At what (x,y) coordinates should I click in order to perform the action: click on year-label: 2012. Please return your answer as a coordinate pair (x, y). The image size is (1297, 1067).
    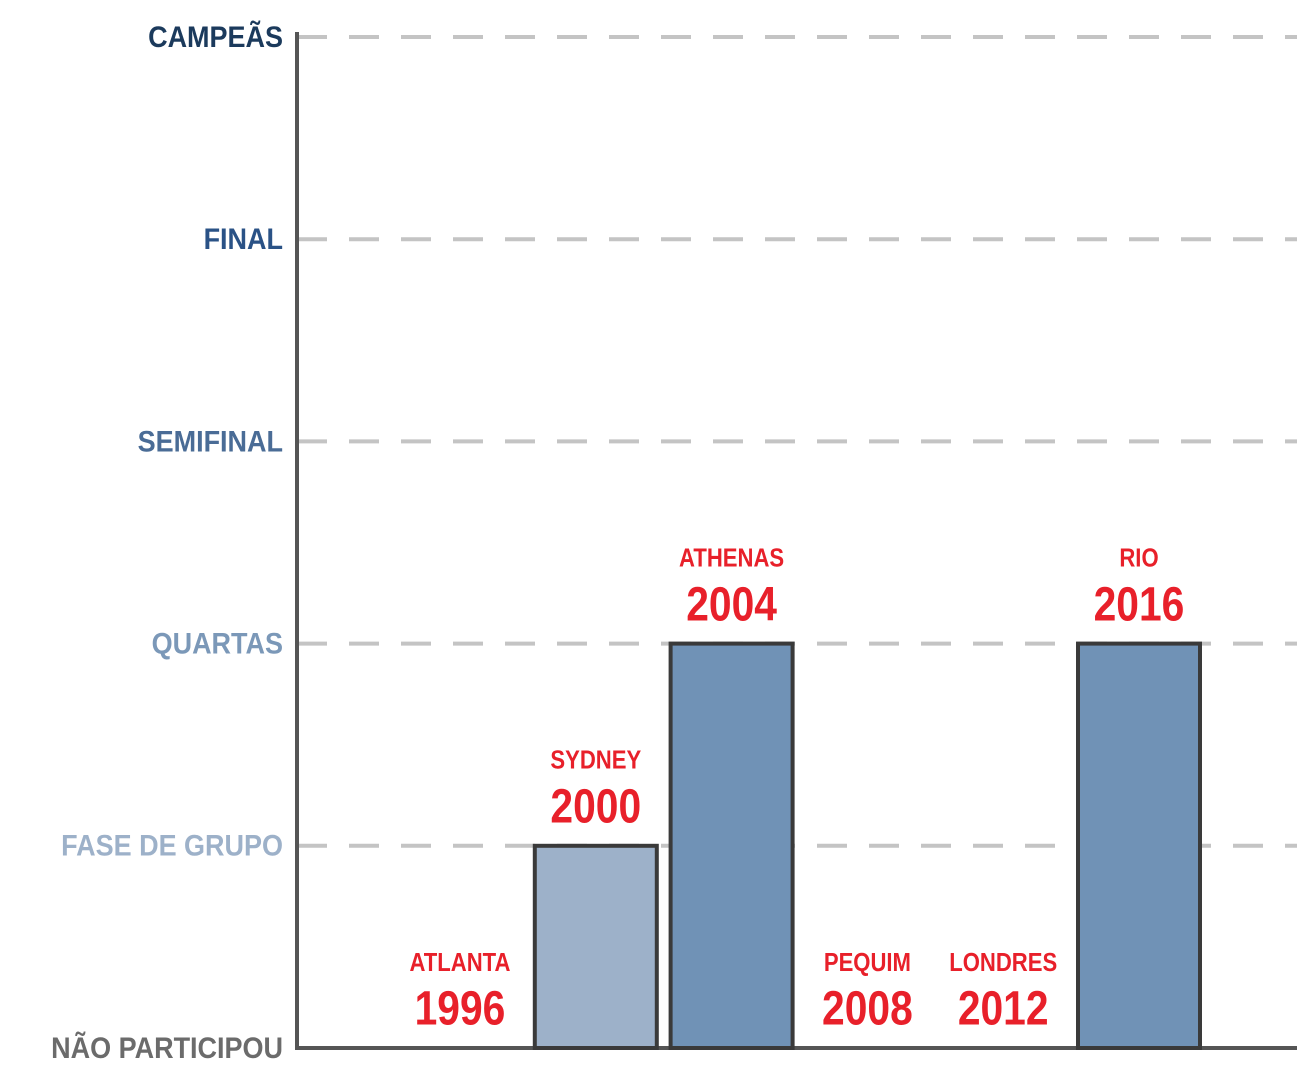
    Looking at the image, I should click on (1003, 1009).